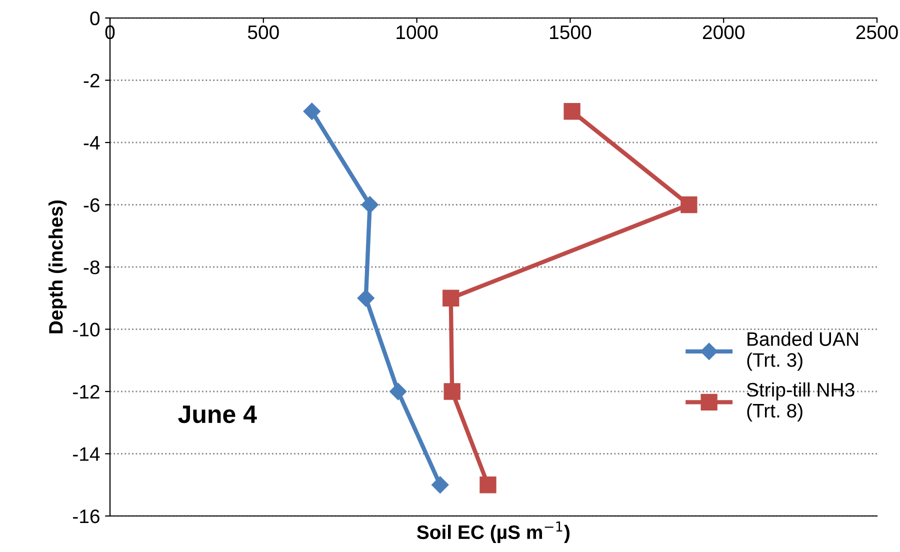  Describe the element at coordinates (493, 532) in the screenshot. I see `x-axis-title: Soil EC (µS m$^{−1}$)` at that location.